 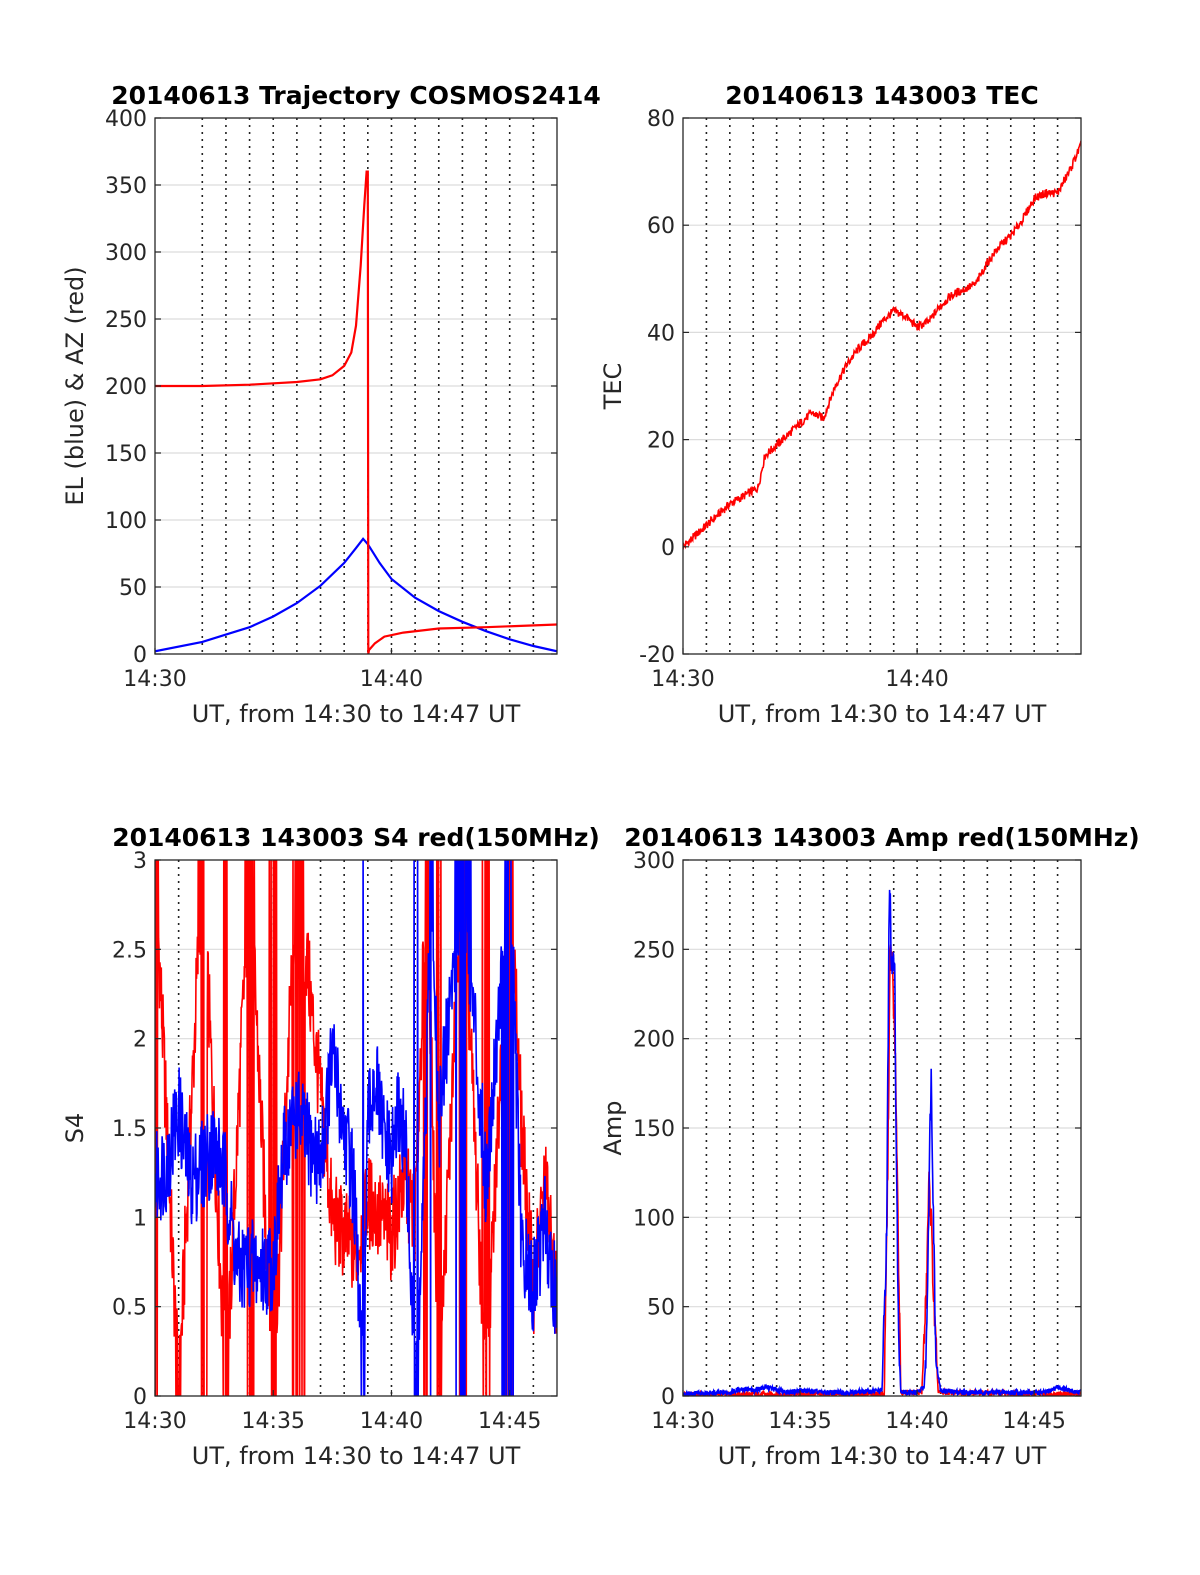 What do you see at coordinates (613, 1127) in the screenshot?
I see `y-axis-label: Amp` at bounding box center [613, 1127].